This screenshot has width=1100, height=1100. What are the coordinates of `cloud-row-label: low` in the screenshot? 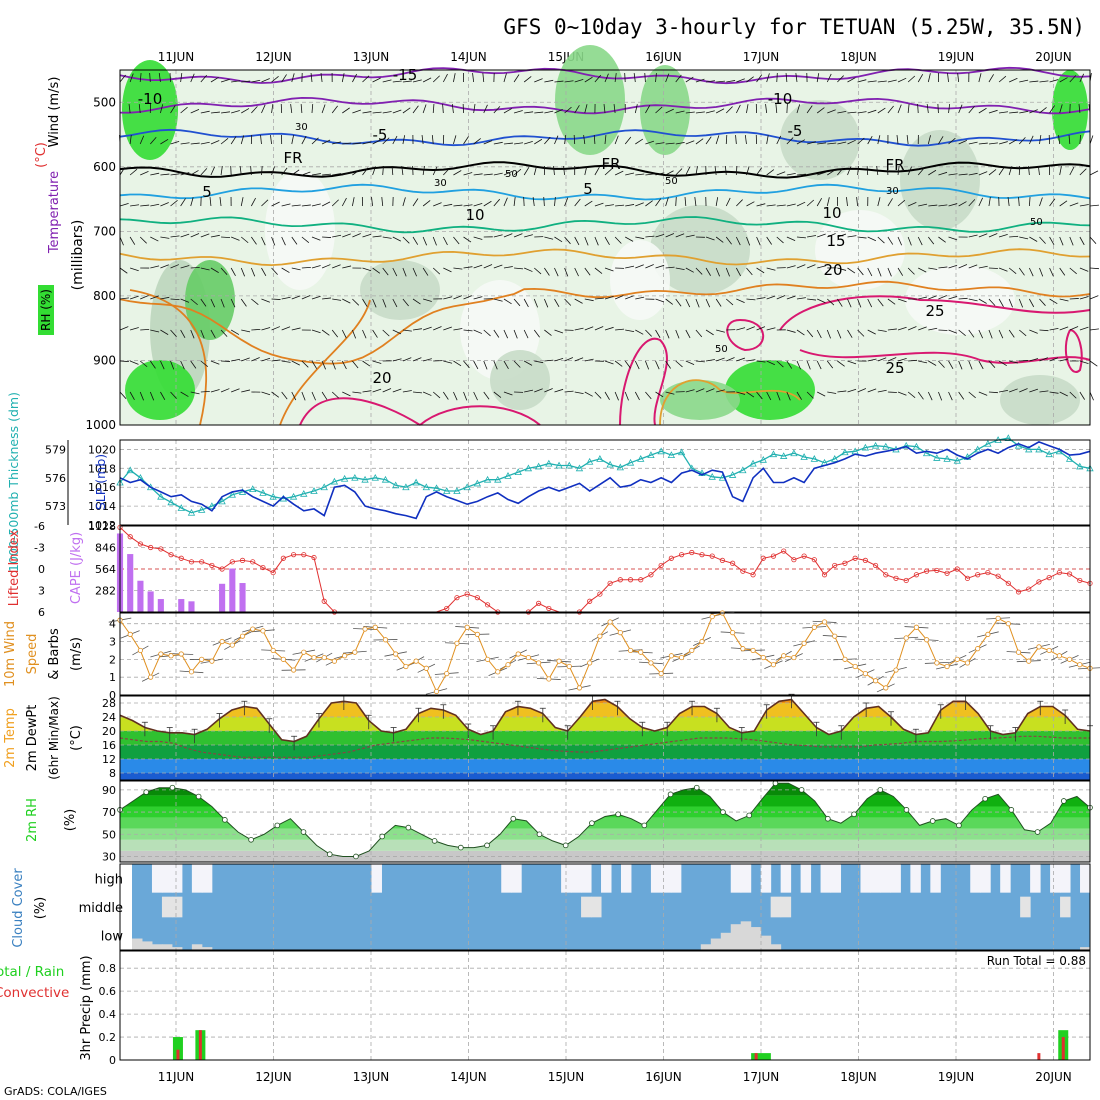 It's located at (112, 937).